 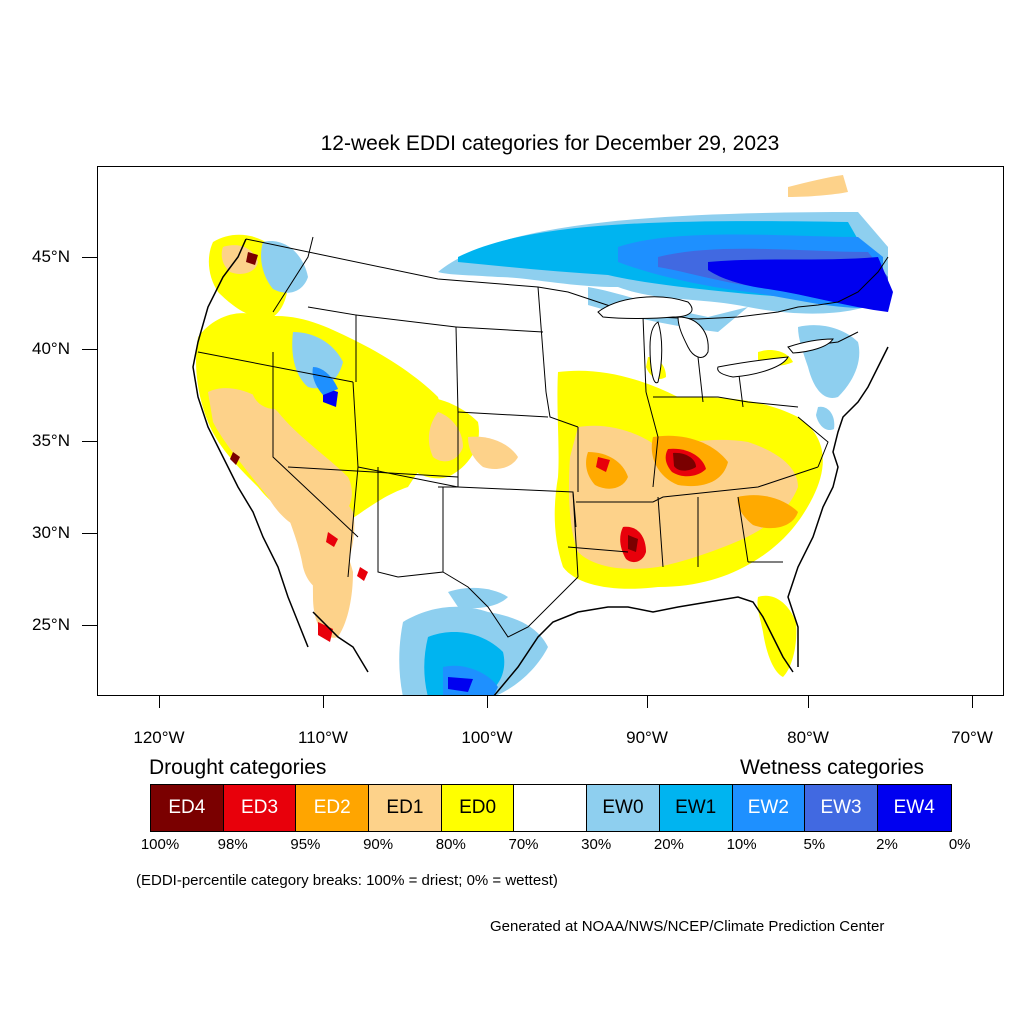 I want to click on legend-box-ew2: EW2, so click(x=769, y=808).